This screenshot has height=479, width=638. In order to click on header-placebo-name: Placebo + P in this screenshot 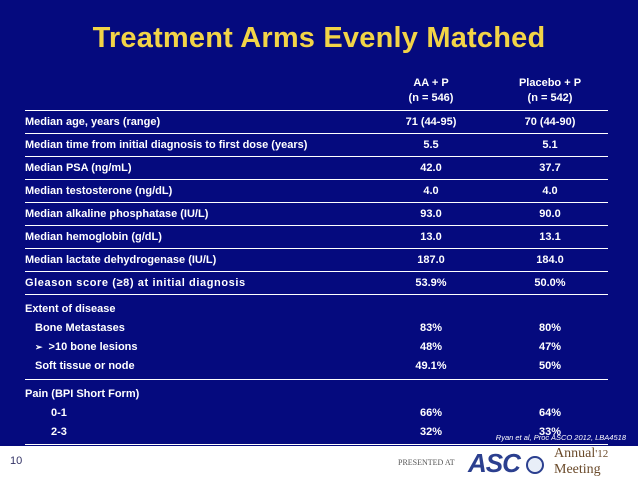, I will do `click(550, 82)`.